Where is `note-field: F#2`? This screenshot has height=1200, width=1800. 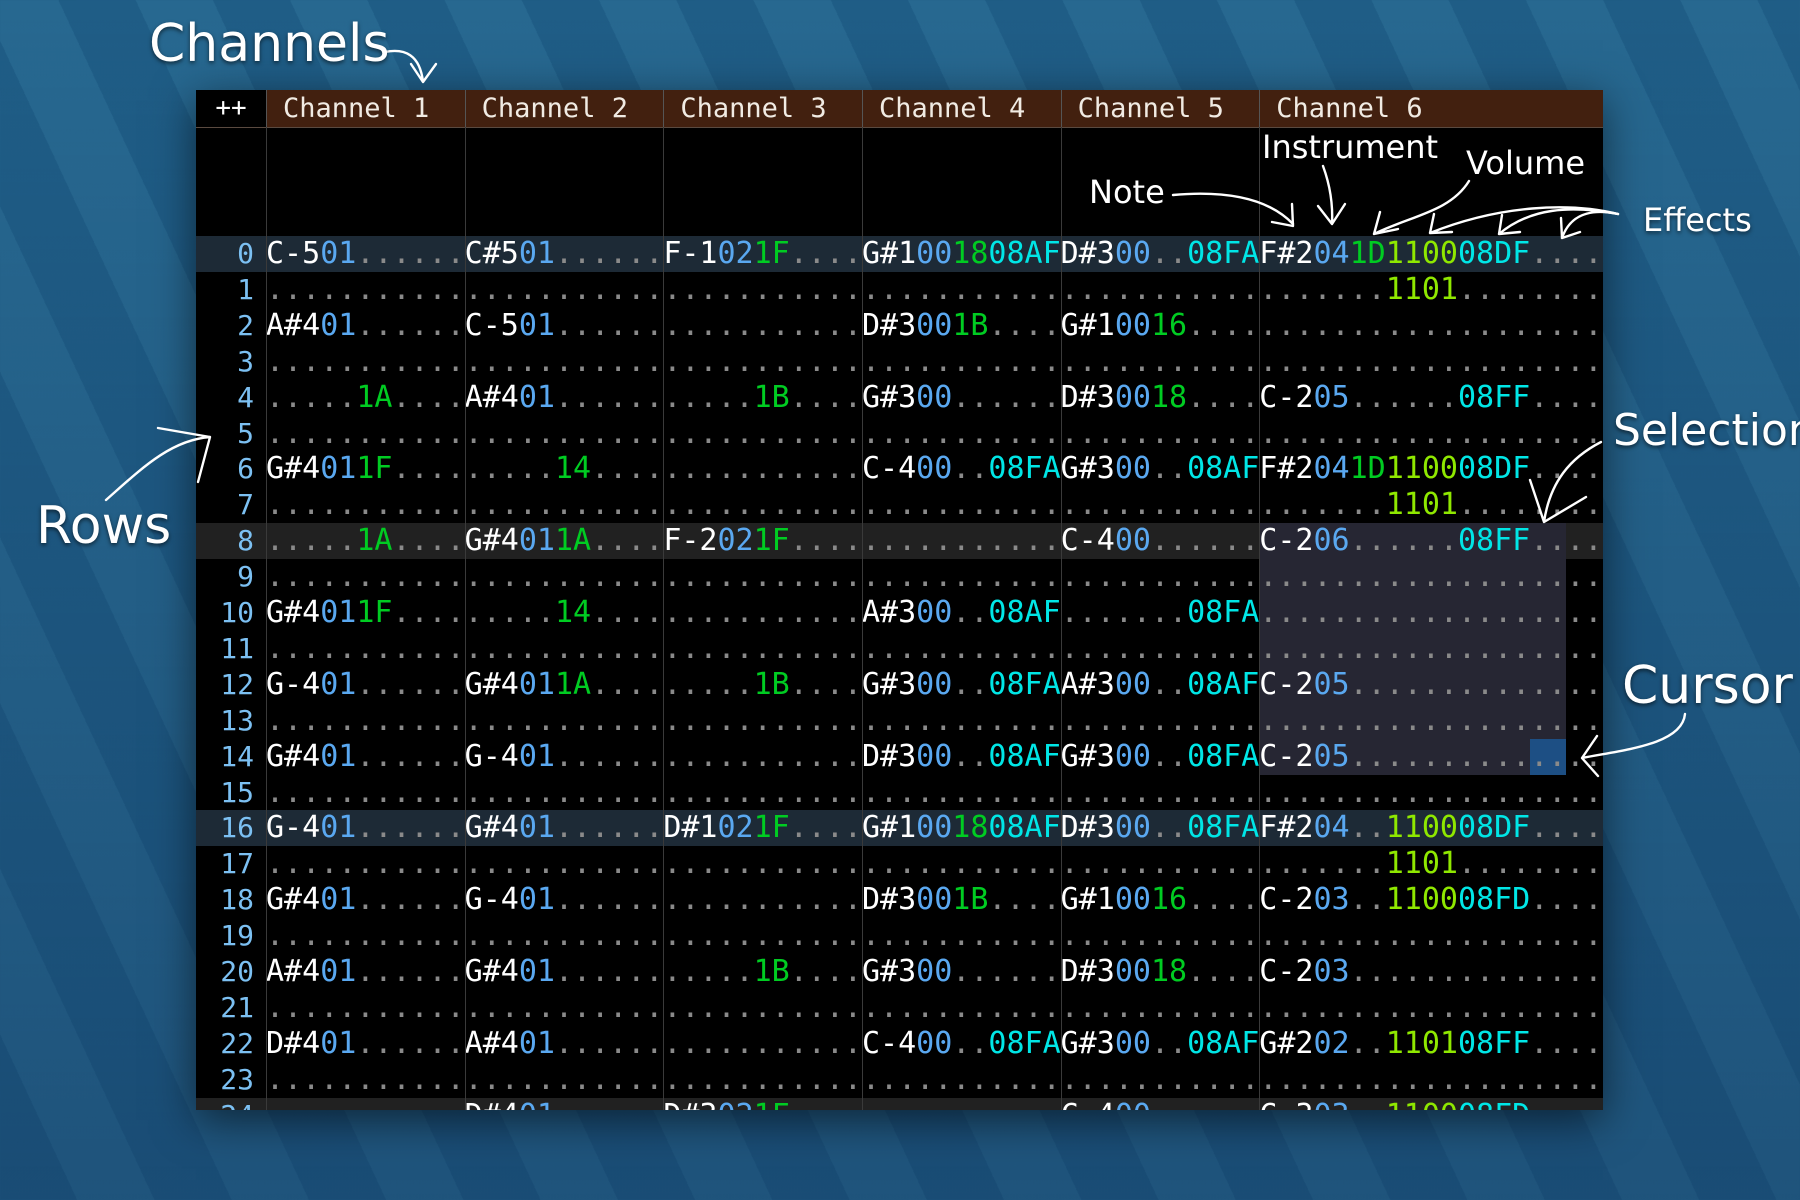
note-field: F#2 is located at coordinates (1286, 828).